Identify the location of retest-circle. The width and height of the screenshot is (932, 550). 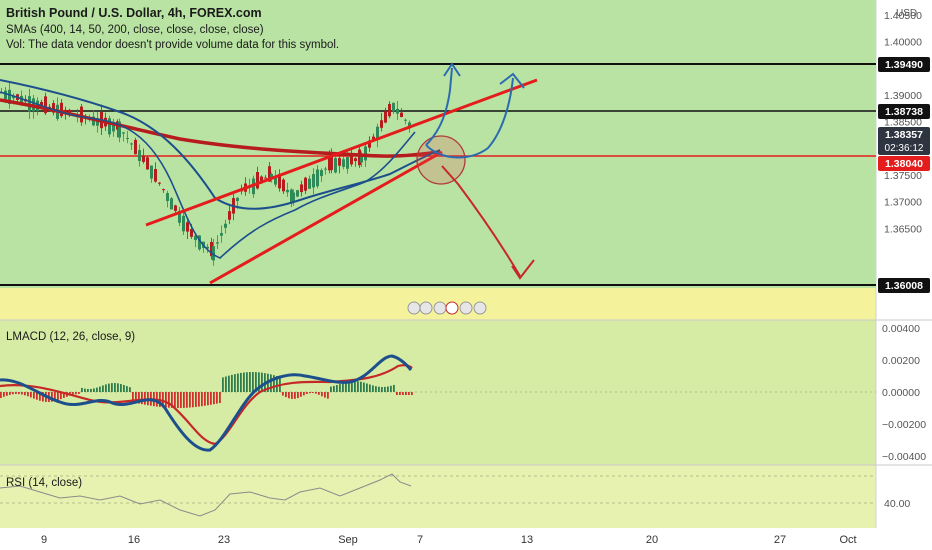
(441, 160).